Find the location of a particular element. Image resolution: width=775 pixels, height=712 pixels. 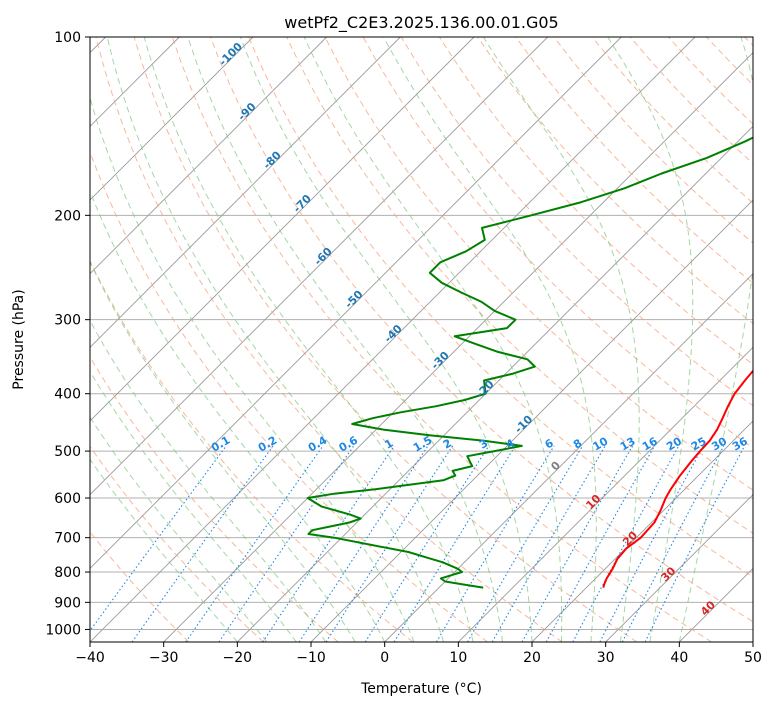

y-tick-label: 400 is located at coordinates (67, 395).